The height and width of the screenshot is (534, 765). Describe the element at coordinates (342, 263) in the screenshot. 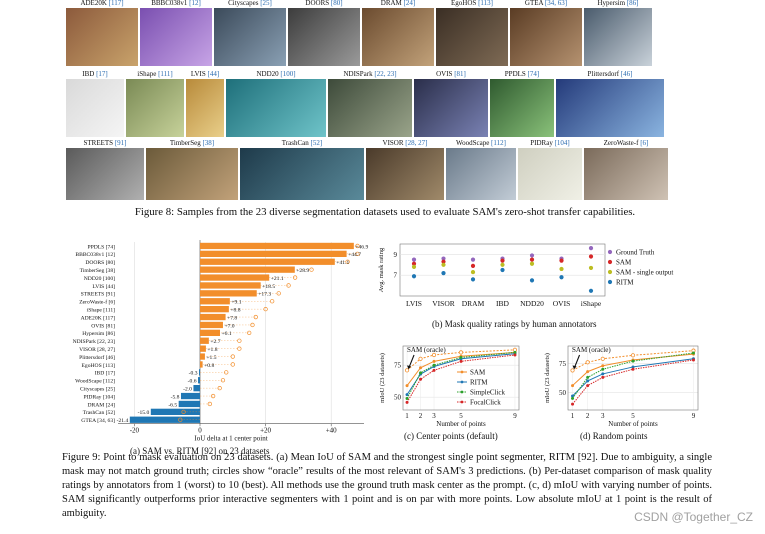

I see `value-label: +41.1` at that location.